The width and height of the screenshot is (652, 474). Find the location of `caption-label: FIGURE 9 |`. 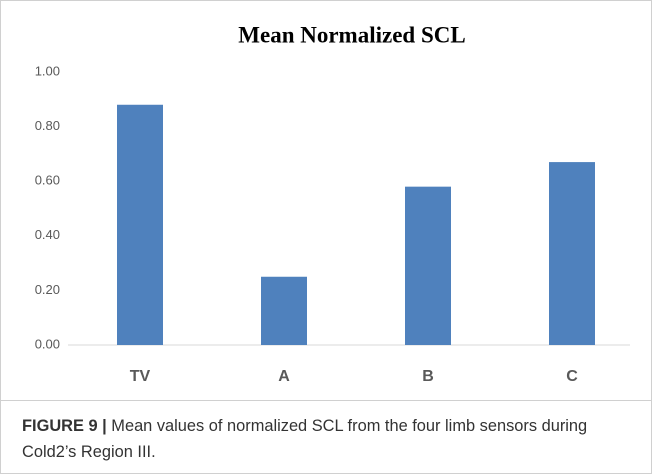

caption-label: FIGURE 9 | is located at coordinates (64, 426).